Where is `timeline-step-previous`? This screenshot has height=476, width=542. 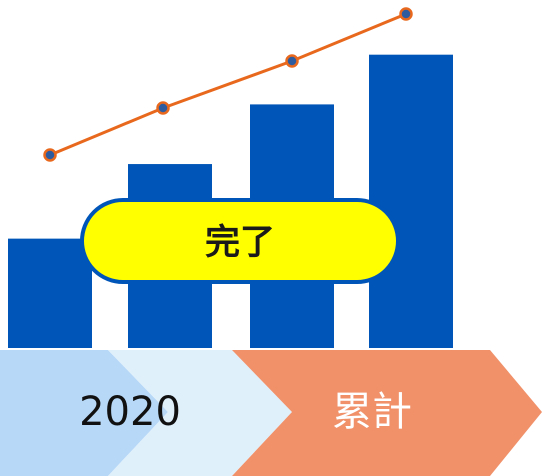 timeline-step-previous is located at coordinates (84, 413).